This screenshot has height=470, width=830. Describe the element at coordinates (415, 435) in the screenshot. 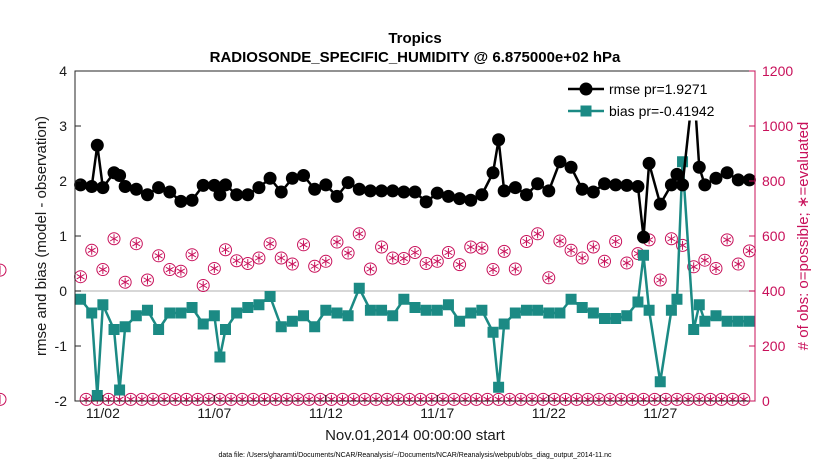

I see `x-axis-label: Nov.01,2014 00:00:00 start` at that location.